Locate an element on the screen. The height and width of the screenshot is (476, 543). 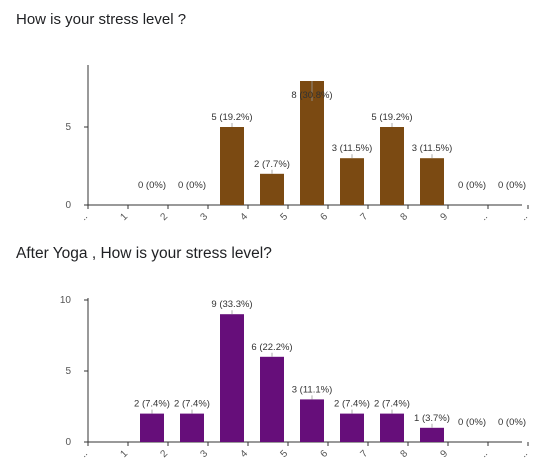
chart-title-before: How is your stress level ? is located at coordinates (101, 19).